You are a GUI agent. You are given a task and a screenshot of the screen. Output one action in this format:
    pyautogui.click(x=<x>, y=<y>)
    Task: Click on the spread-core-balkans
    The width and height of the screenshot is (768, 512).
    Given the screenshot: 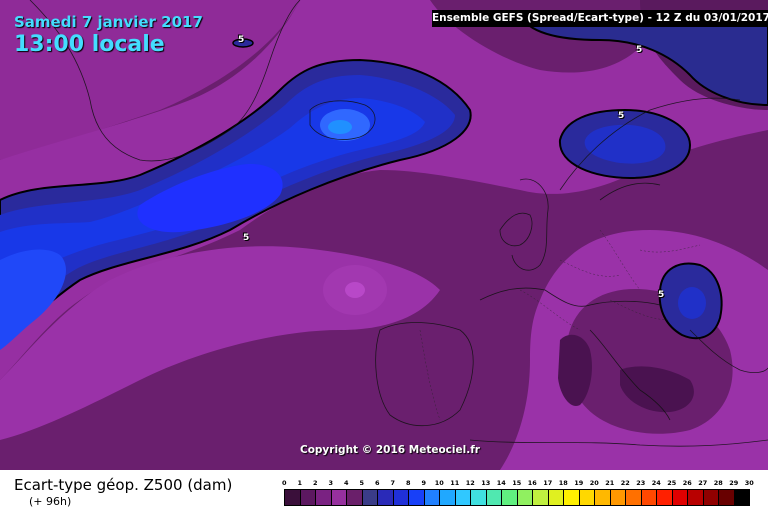 What is the action you would take?
    pyautogui.click(x=692, y=303)
    